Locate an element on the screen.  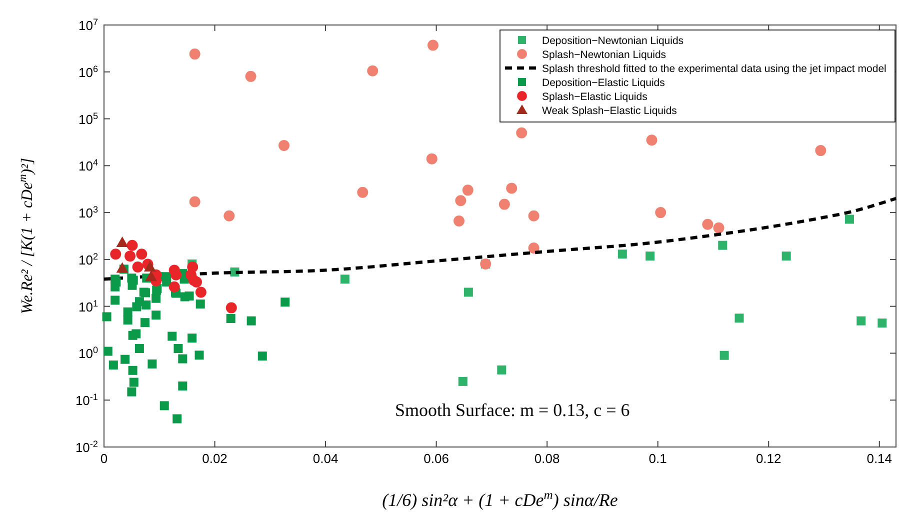
x-tick-label: 0.02 is located at coordinates (215, 458).